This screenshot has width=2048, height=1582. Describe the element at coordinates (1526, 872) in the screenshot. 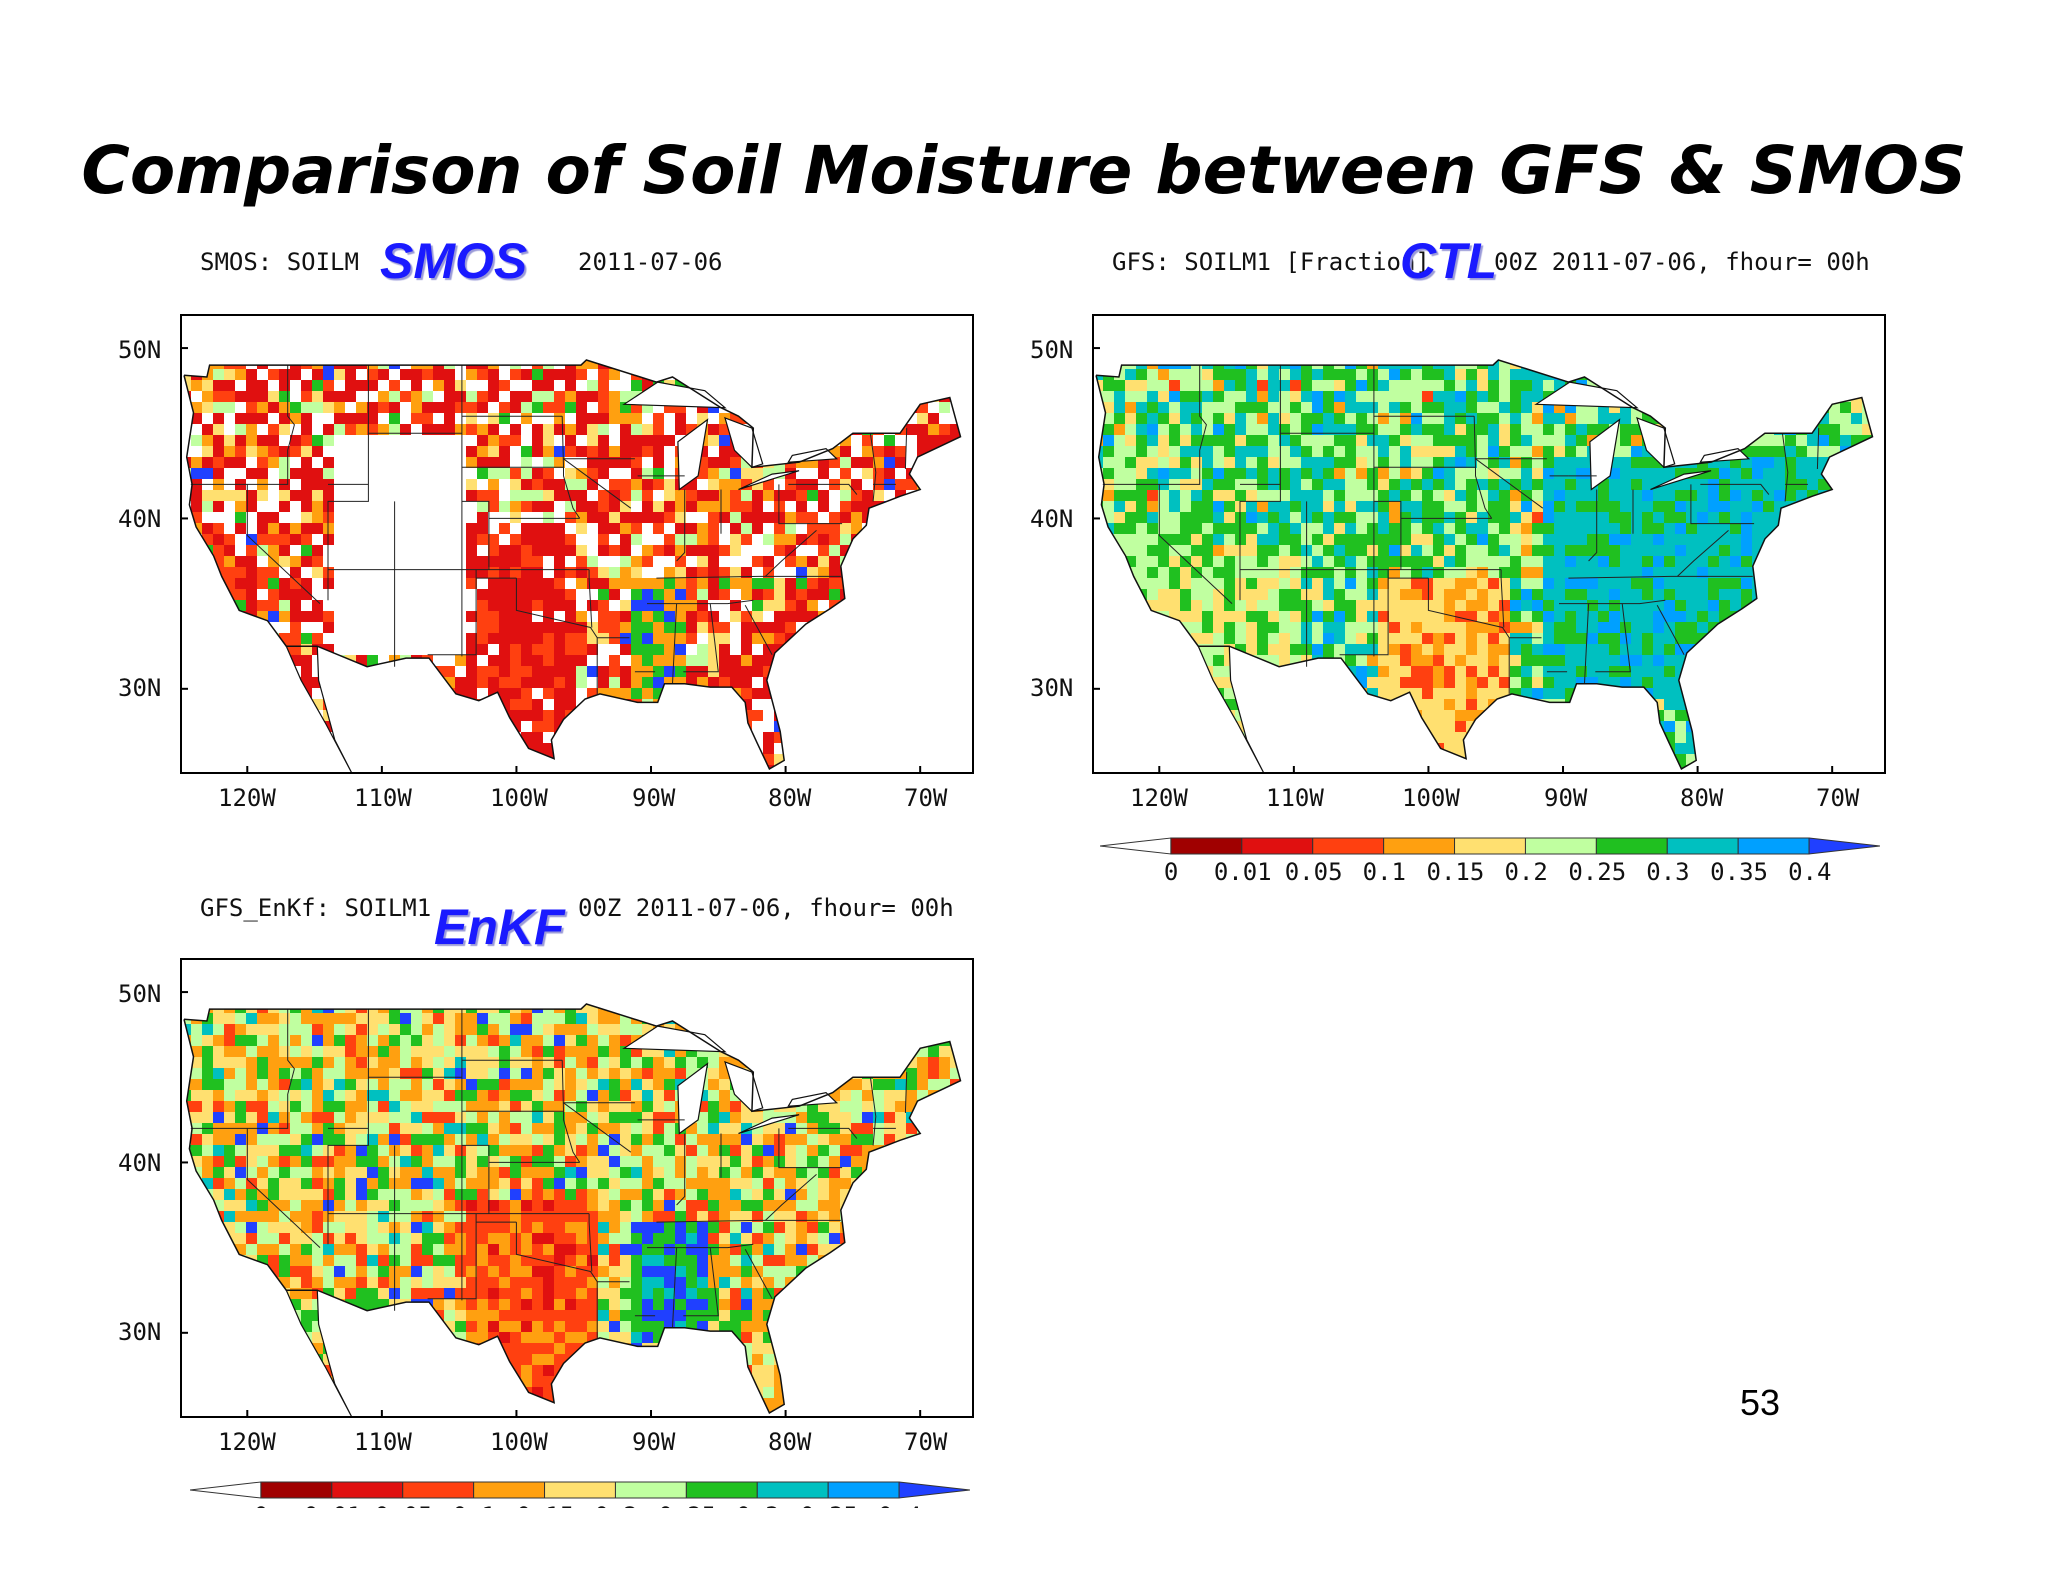

I see `colorbar-label: 0.2` at that location.